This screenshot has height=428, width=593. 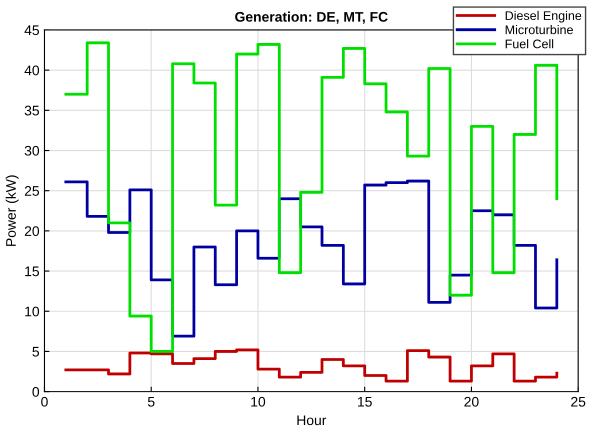 I want to click on legend-label: Fuel Cell, so click(x=530, y=43).